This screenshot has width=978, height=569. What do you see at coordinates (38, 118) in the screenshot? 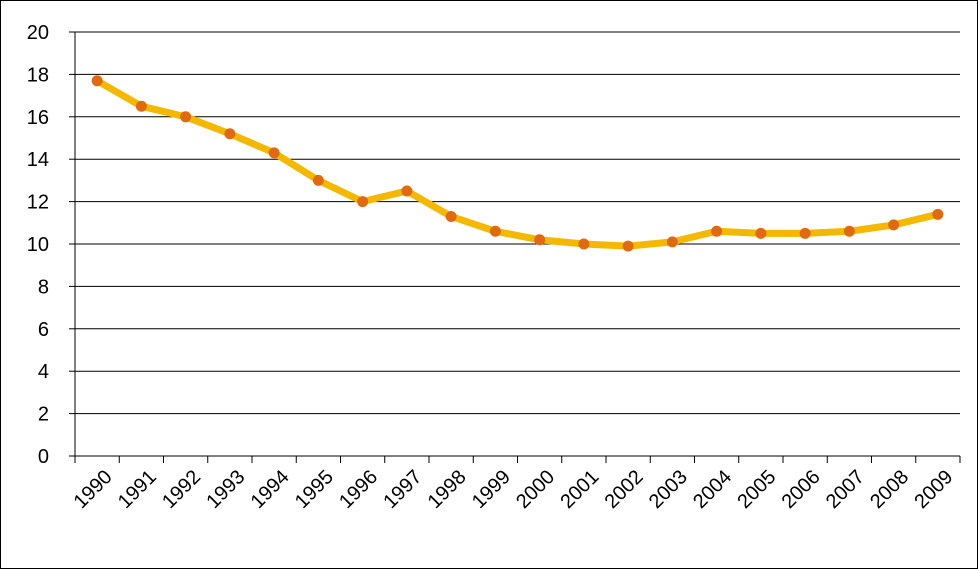
I see `y-tick-label: 16` at bounding box center [38, 118].